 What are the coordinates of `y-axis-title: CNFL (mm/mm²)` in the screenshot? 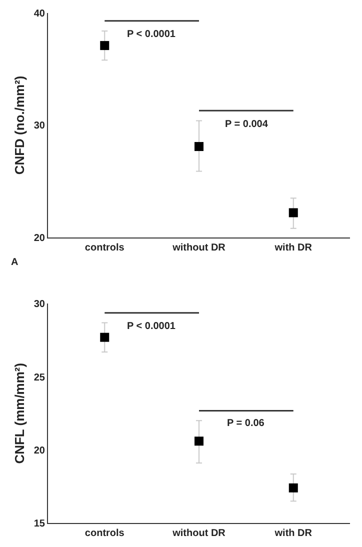 It's located at (19, 413).